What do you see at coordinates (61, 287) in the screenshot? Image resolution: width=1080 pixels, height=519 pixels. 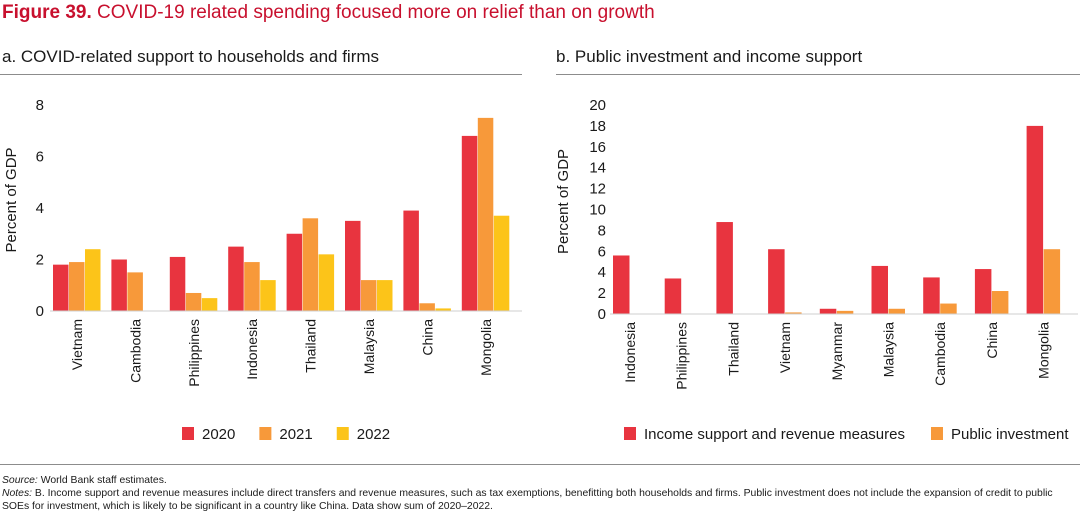 I see `bar-vietnam-2020` at bounding box center [61, 287].